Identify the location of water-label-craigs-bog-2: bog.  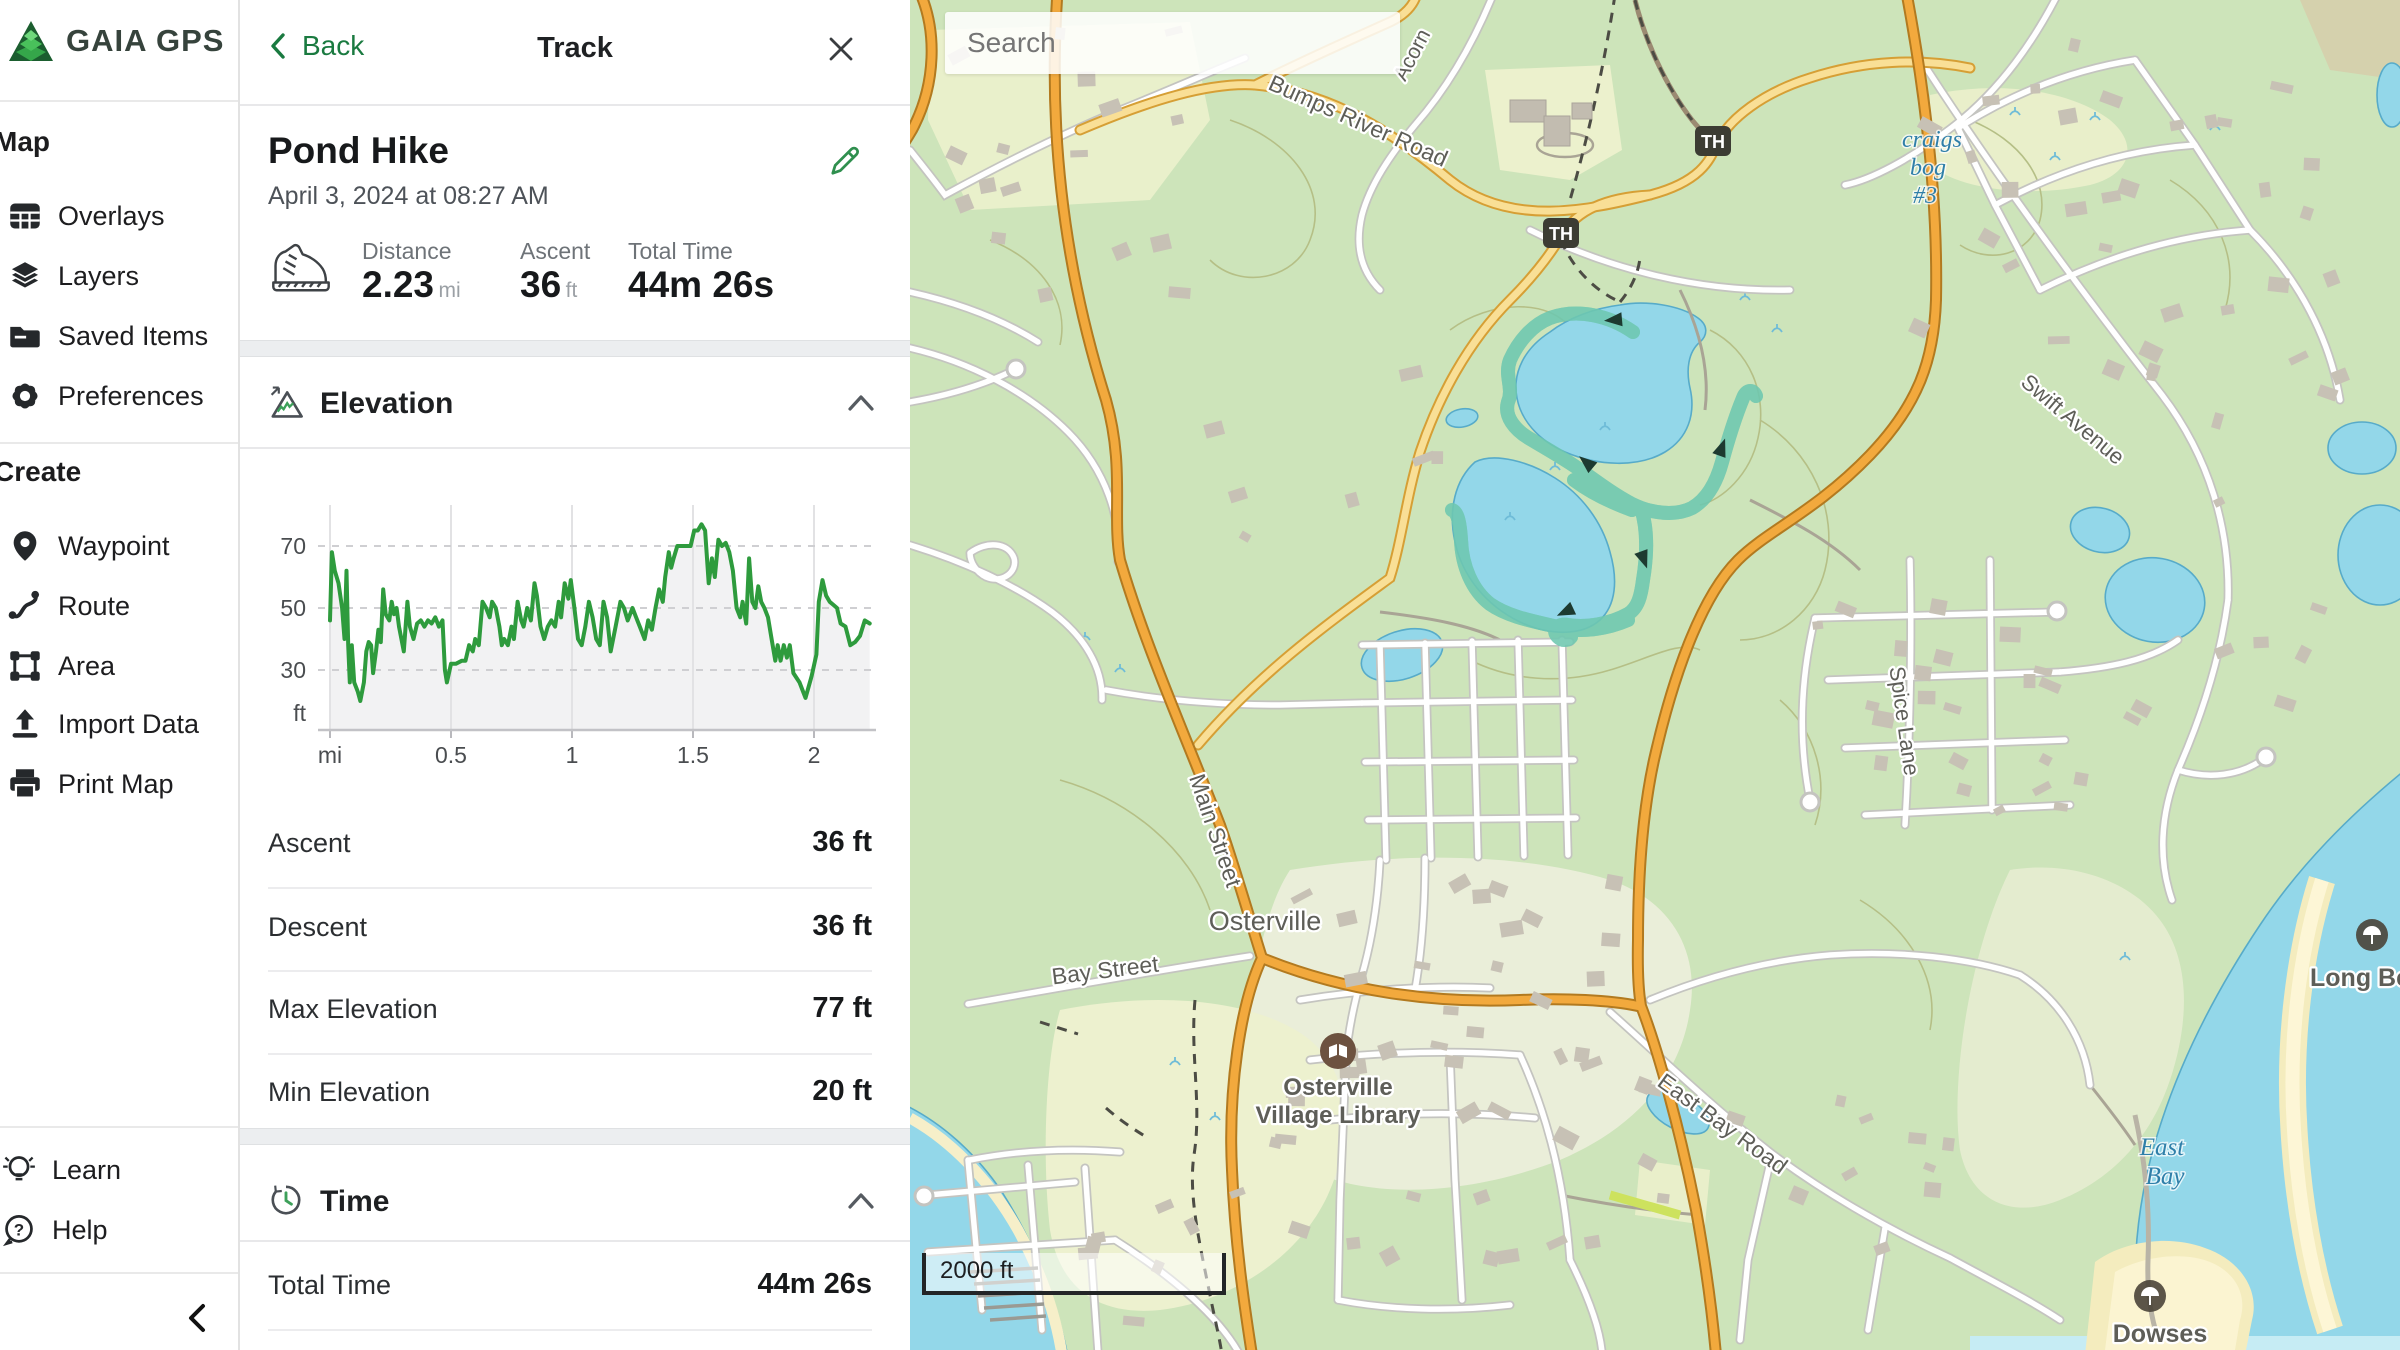
(1928, 168).